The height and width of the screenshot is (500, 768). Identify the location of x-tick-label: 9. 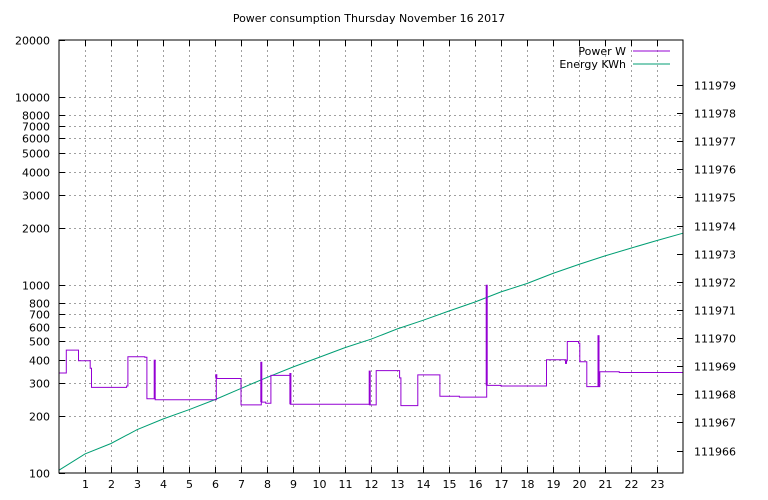
(293, 484).